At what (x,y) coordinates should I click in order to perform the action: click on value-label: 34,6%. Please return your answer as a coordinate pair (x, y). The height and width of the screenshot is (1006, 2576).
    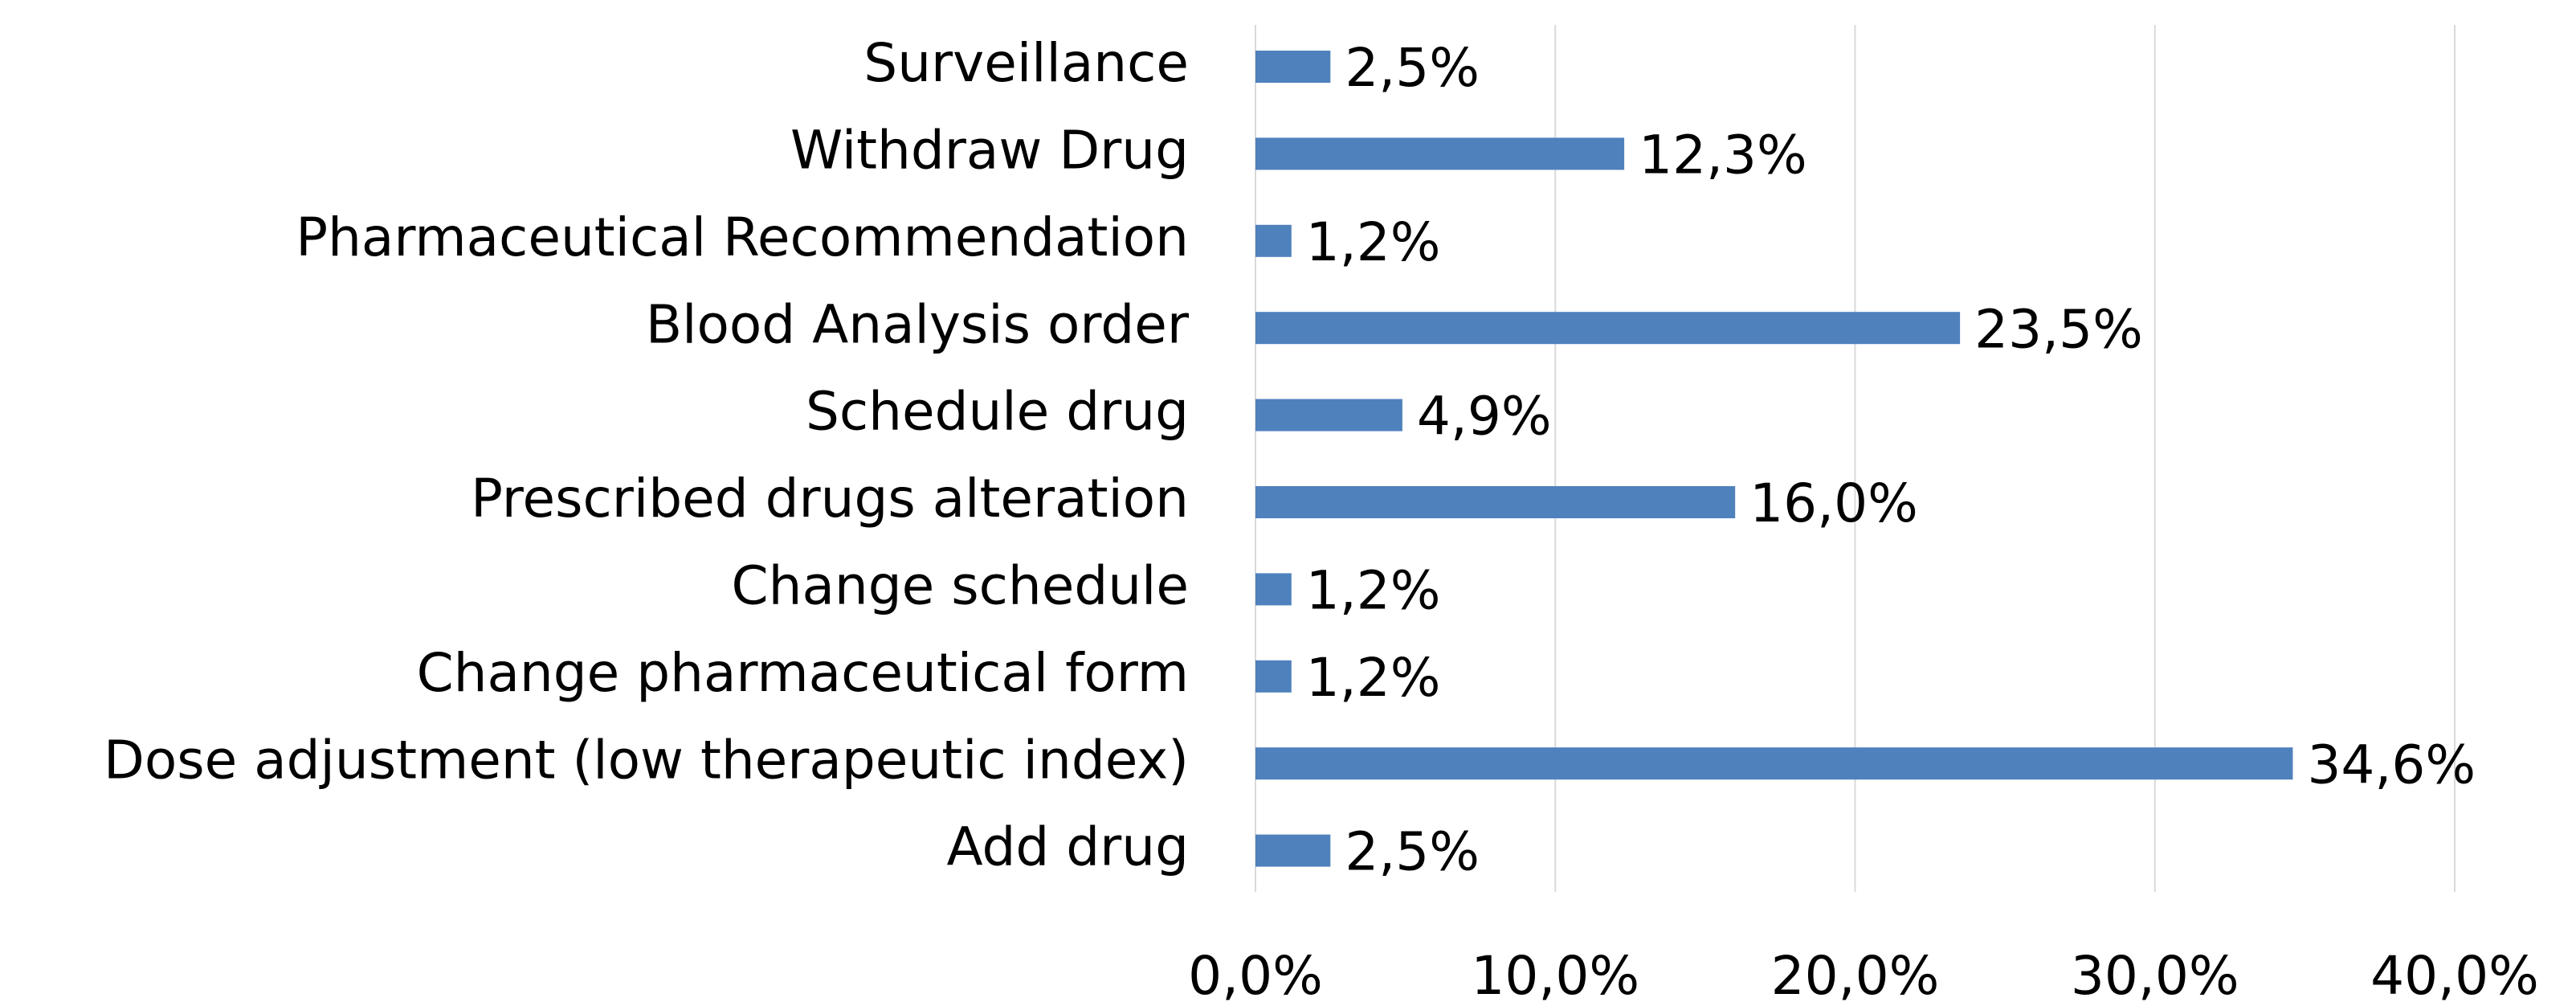
    Looking at the image, I should click on (2391, 764).